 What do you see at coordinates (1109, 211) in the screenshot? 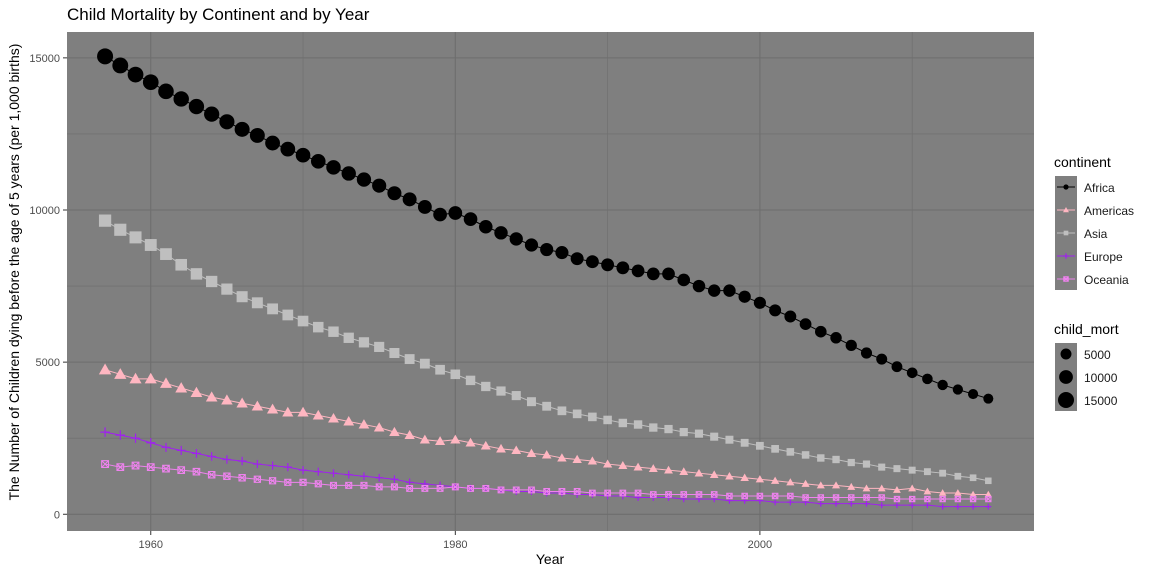
I see `legend-label-americas: Americas` at bounding box center [1109, 211].